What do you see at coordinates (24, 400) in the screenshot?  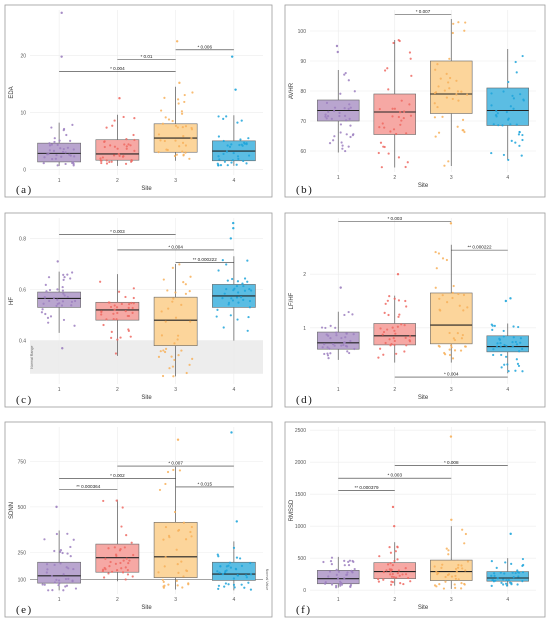 I see `panel-letter: (c)` at bounding box center [24, 400].